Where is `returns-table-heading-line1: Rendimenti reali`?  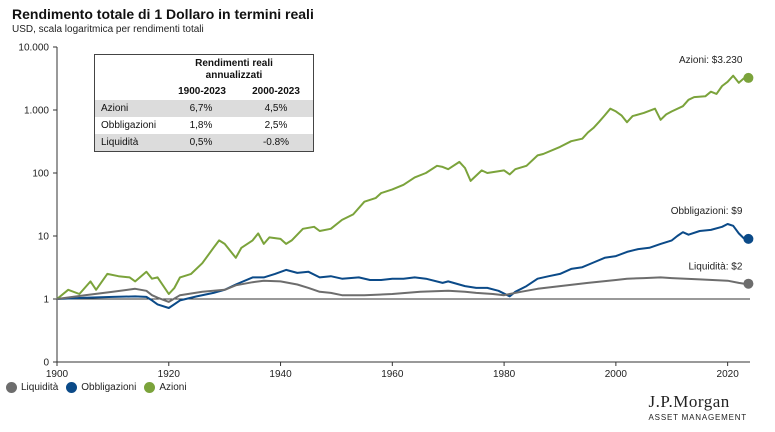
returns-table-heading-line1: Rendimenti reali is located at coordinates (234, 63).